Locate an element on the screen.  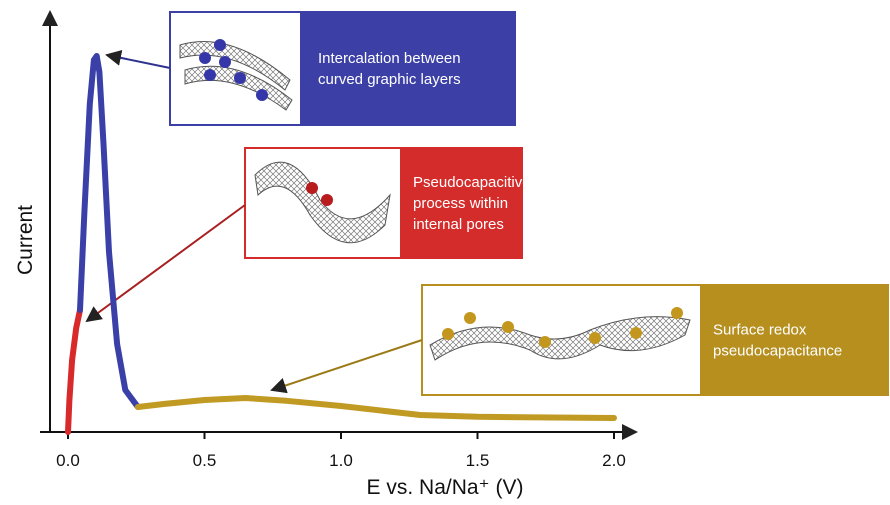
y-axis-label: Current is located at coordinates (25, 240).